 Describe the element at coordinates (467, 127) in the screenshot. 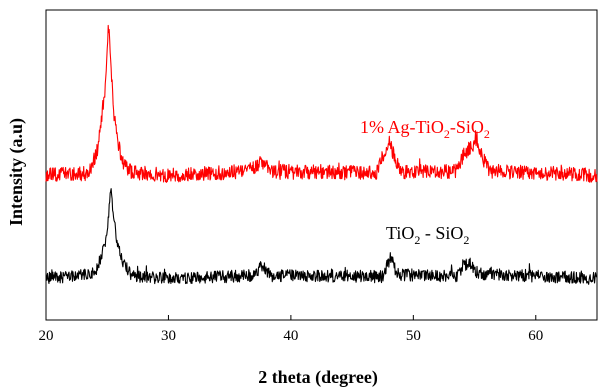

I see `series-label-0-mid: -SiO` at that location.